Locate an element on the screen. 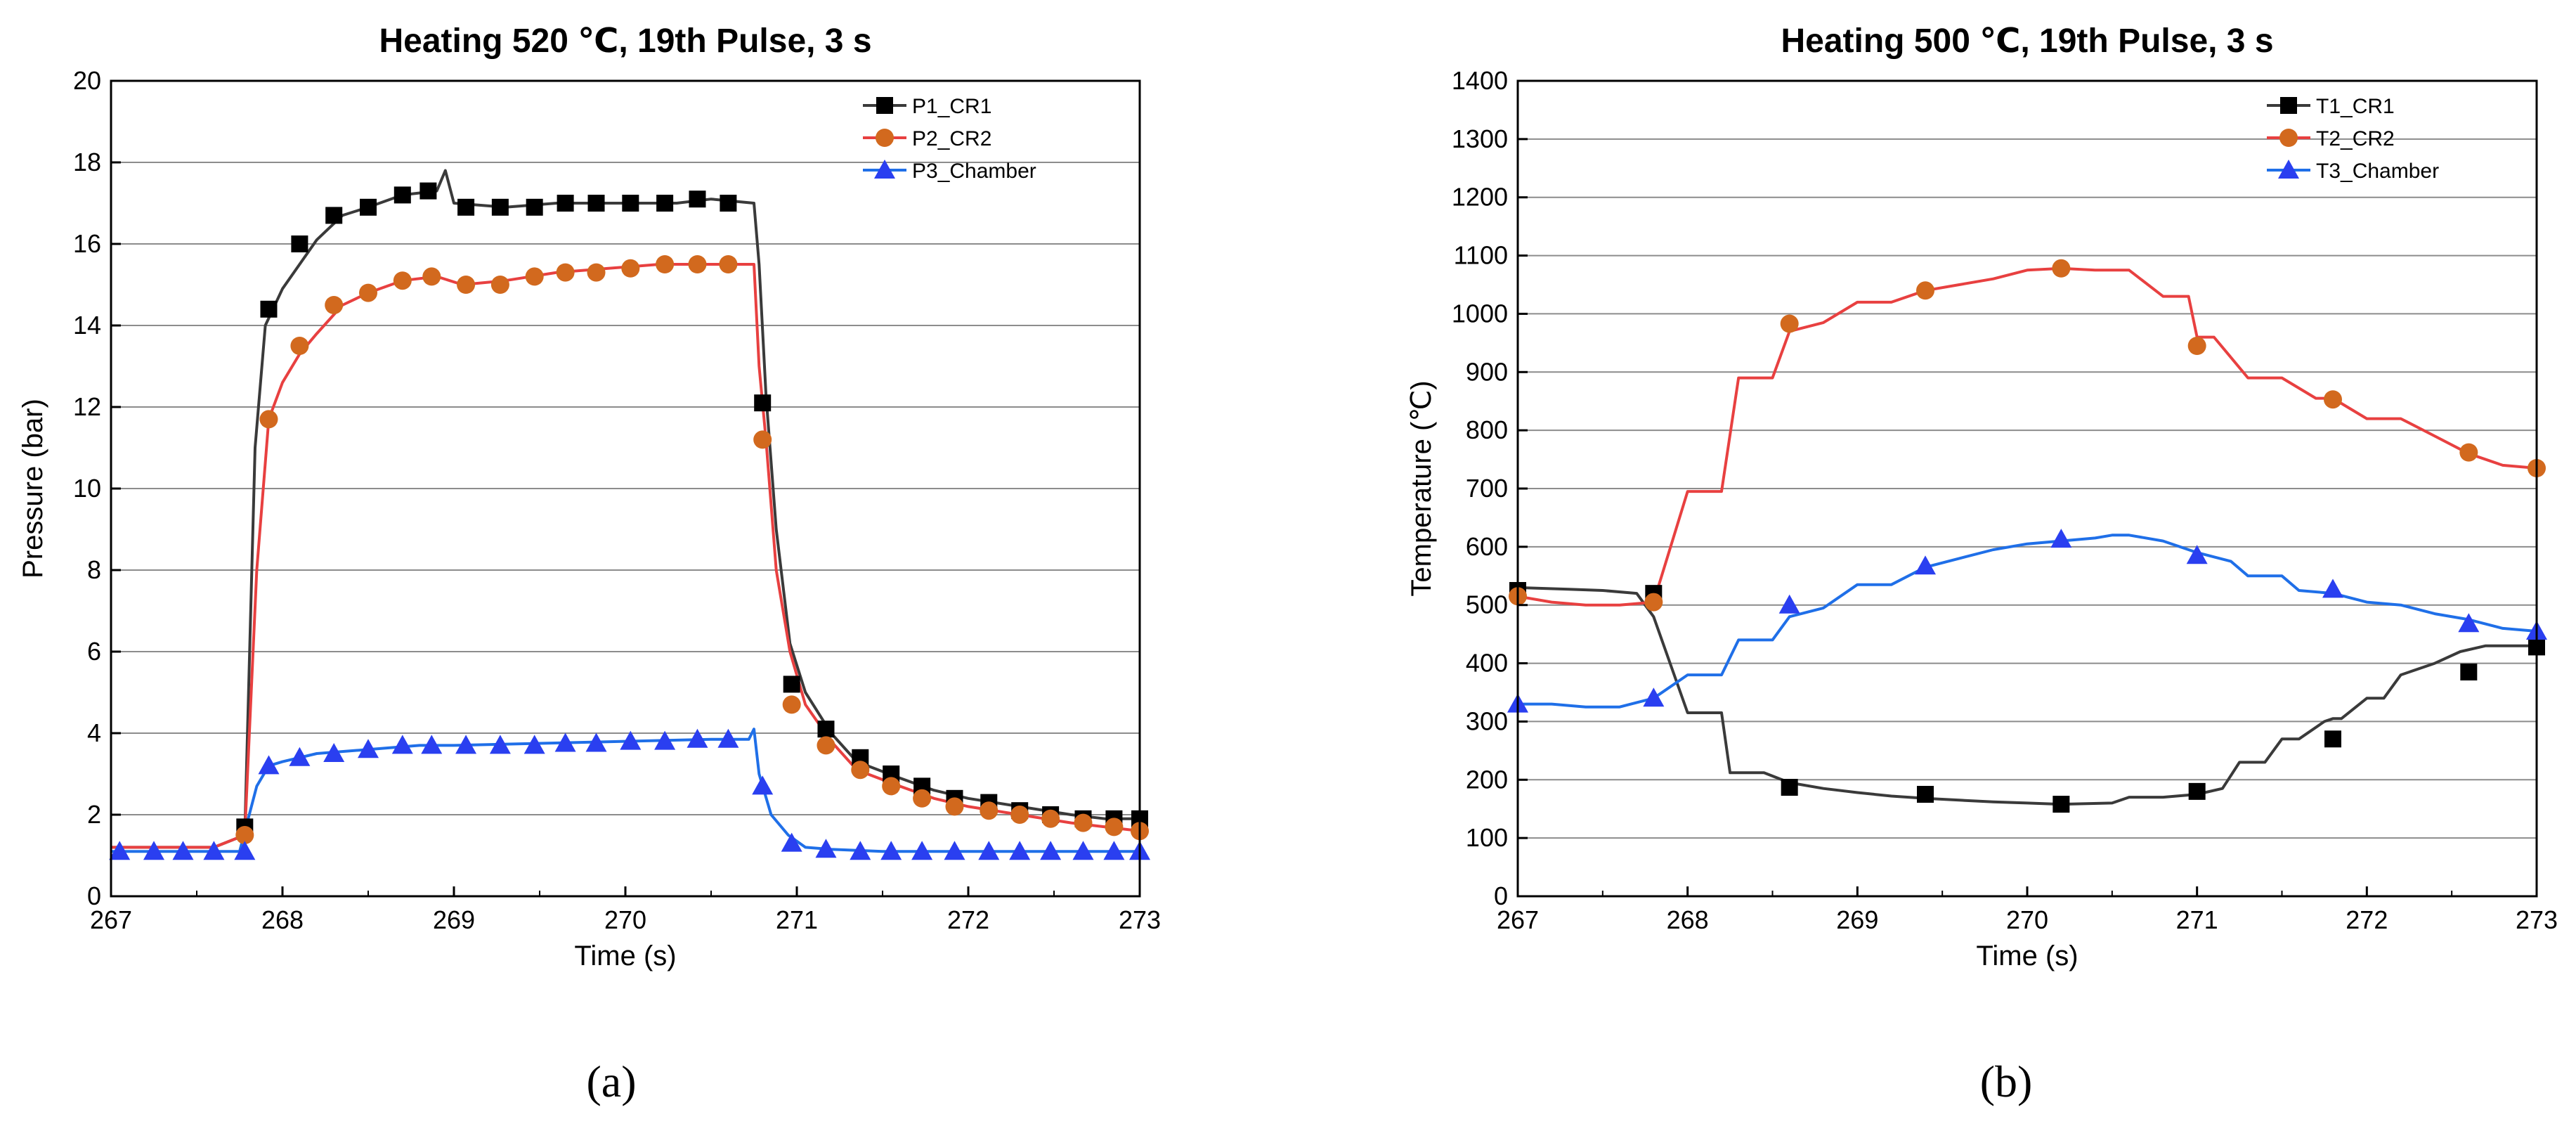  y-tick-label: 800 is located at coordinates (1487, 429).